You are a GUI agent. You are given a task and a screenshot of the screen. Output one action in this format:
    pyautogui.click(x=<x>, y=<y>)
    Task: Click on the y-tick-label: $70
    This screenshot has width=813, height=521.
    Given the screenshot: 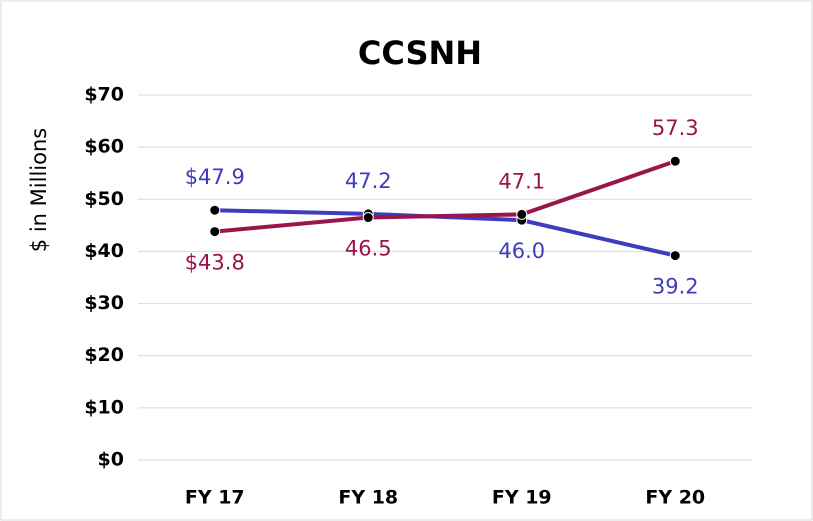 What is the action you would take?
    pyautogui.click(x=104, y=95)
    